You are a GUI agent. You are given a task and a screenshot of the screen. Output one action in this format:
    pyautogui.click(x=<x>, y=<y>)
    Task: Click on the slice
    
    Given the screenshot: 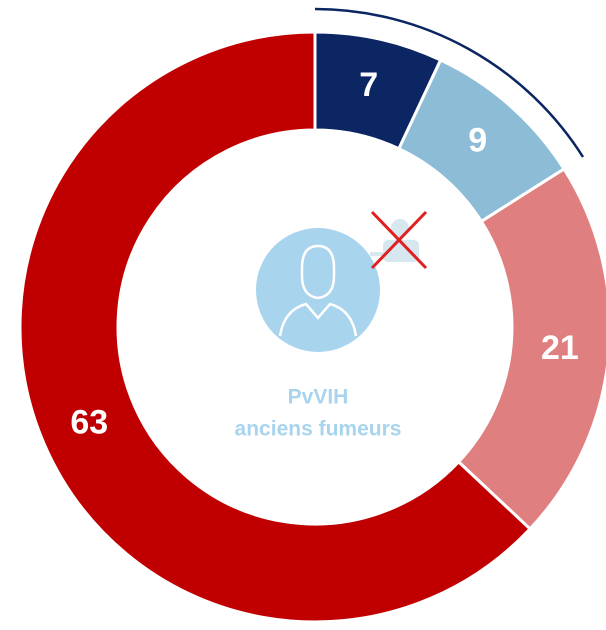 What is the action you would take?
    pyautogui.click(x=531, y=349)
    